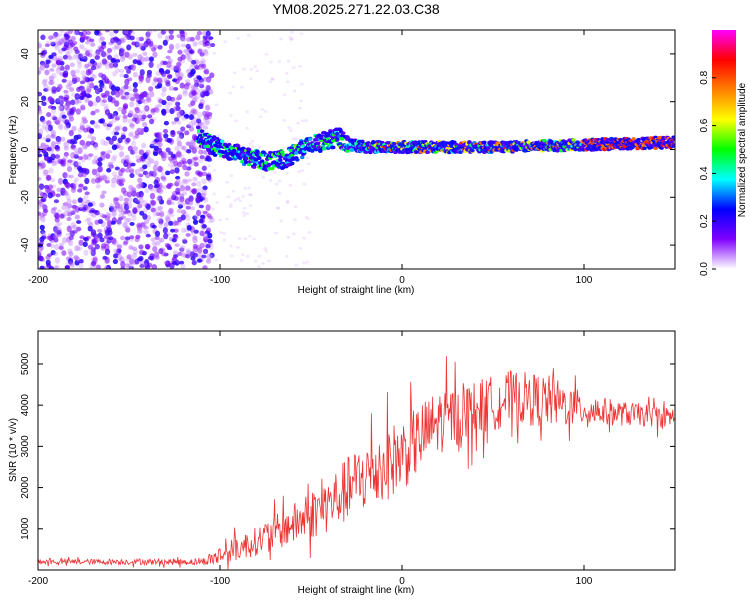 Image resolution: width=750 pixels, height=600 pixels. What do you see at coordinates (704, 173) in the screenshot?
I see `colorbar-tick-label: 0.4` at bounding box center [704, 173].